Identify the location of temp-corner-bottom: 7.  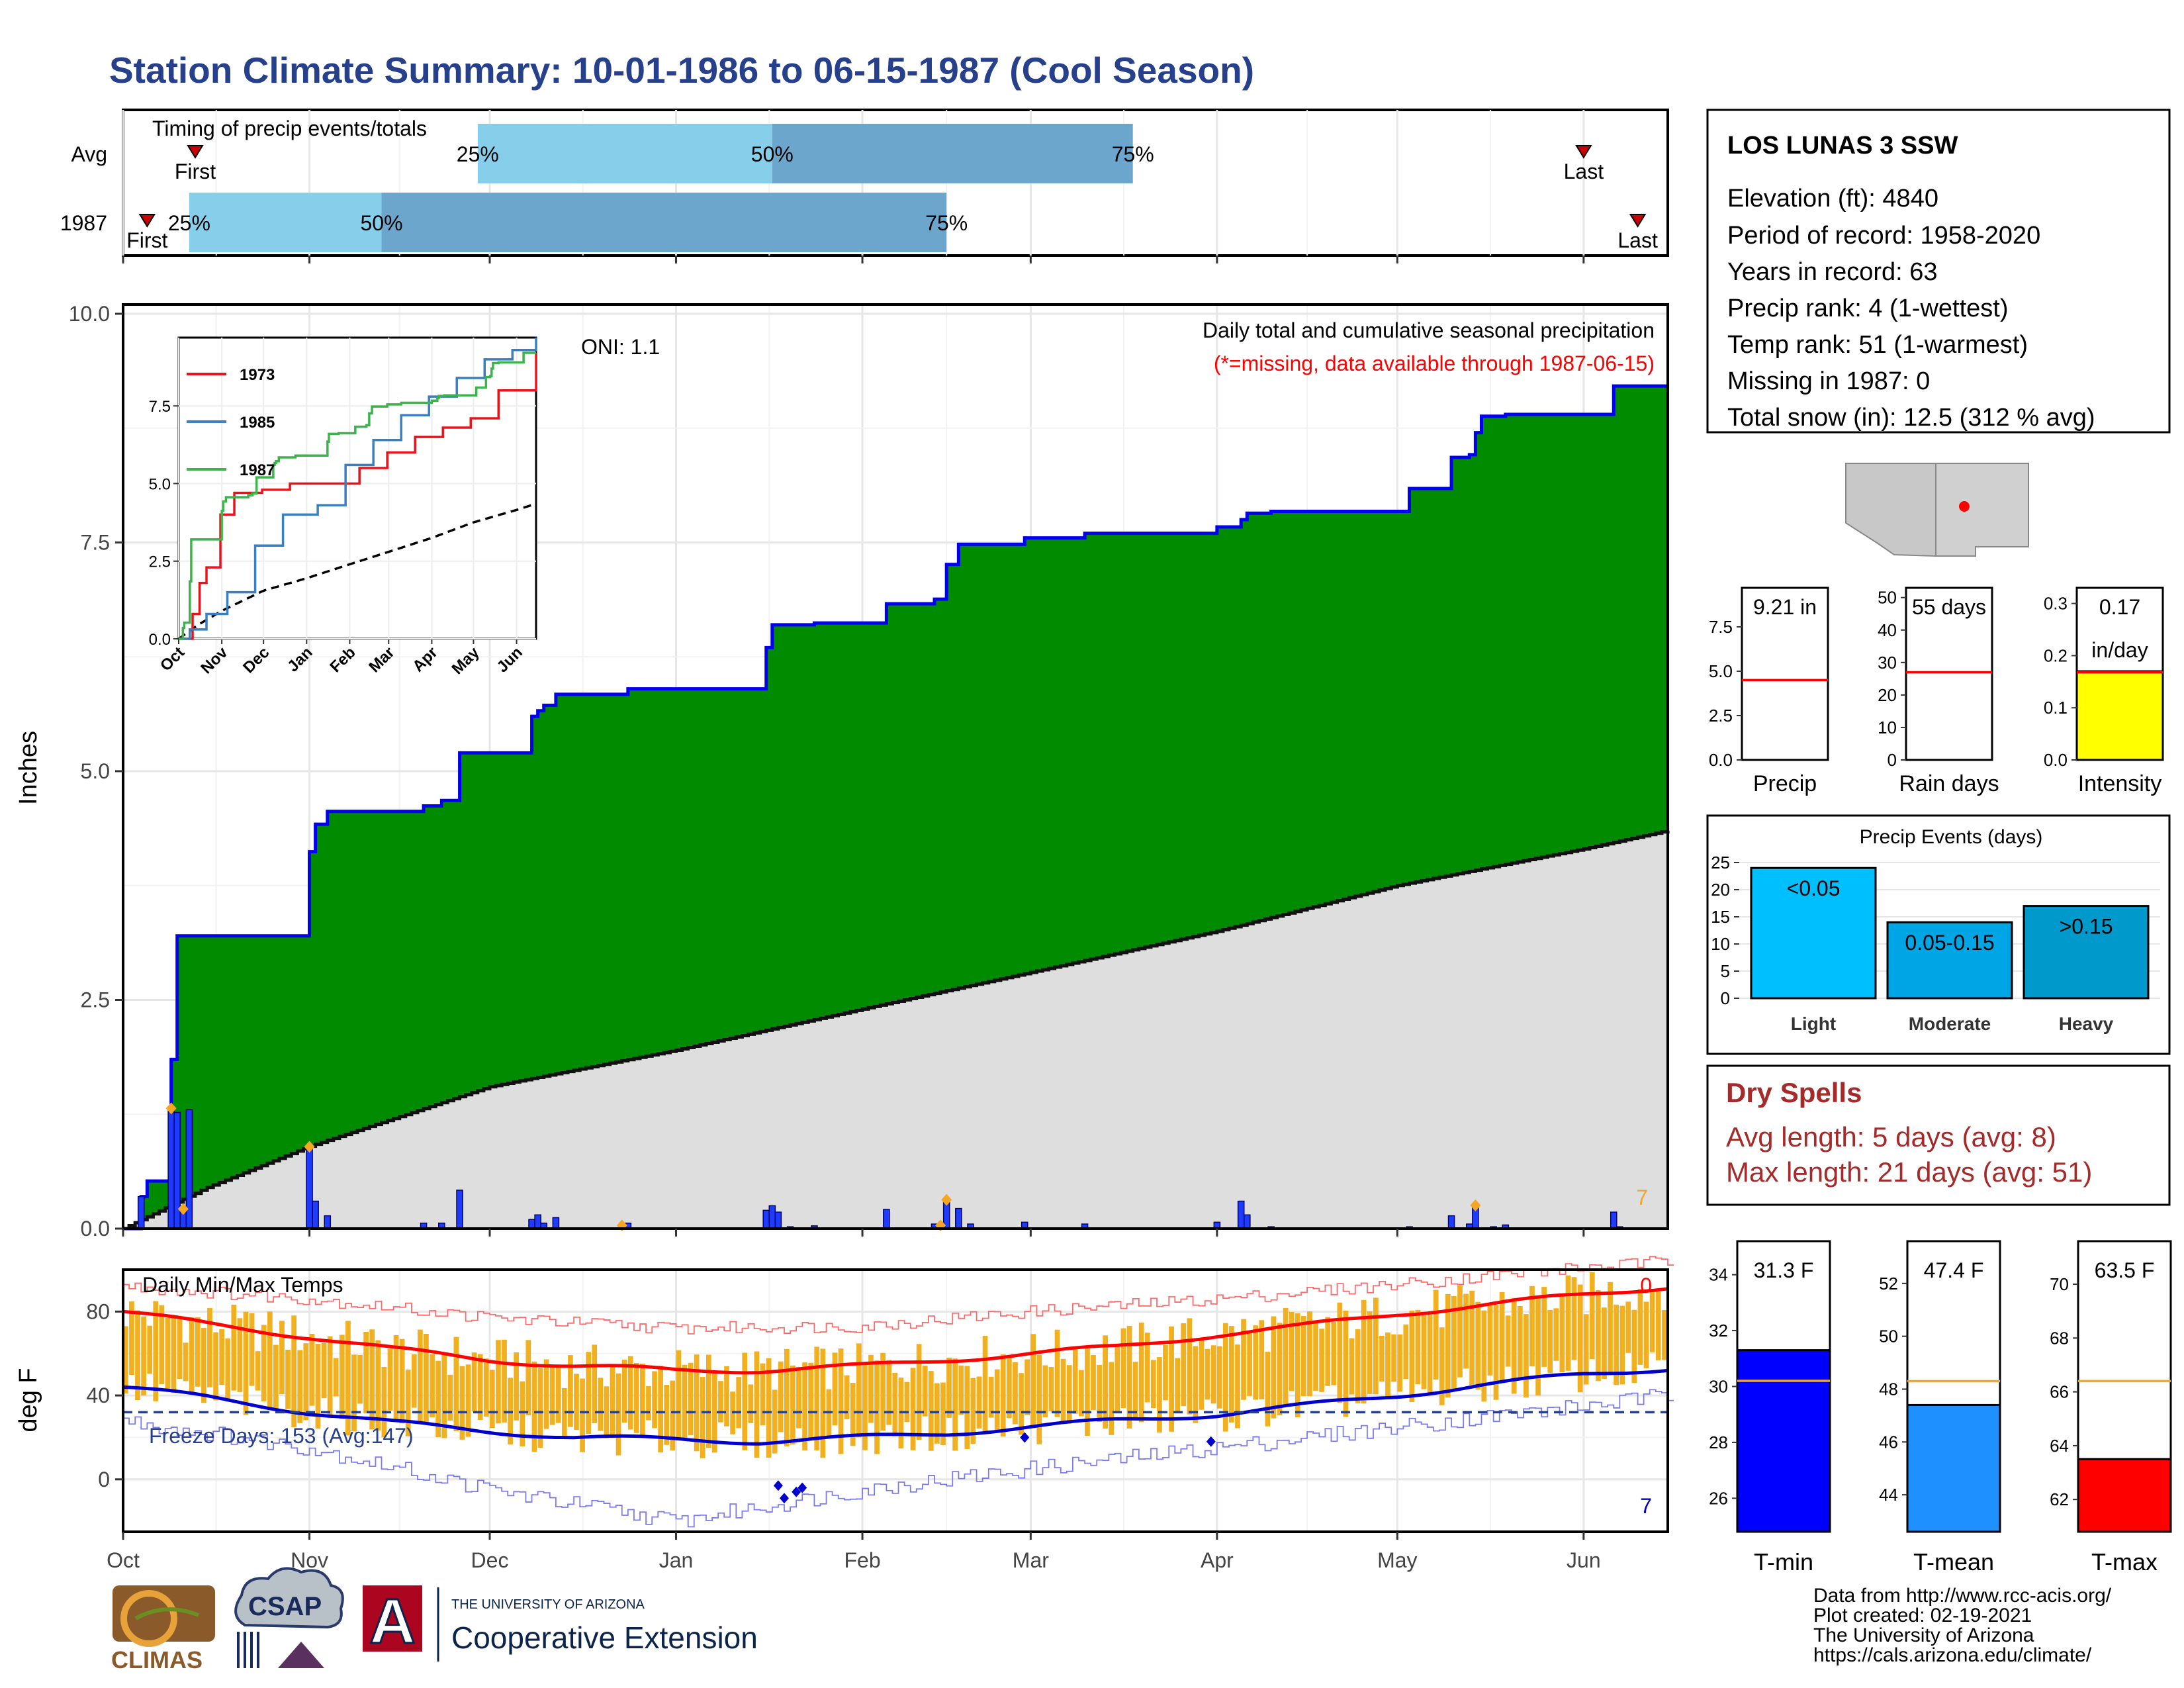
(1646, 1506).